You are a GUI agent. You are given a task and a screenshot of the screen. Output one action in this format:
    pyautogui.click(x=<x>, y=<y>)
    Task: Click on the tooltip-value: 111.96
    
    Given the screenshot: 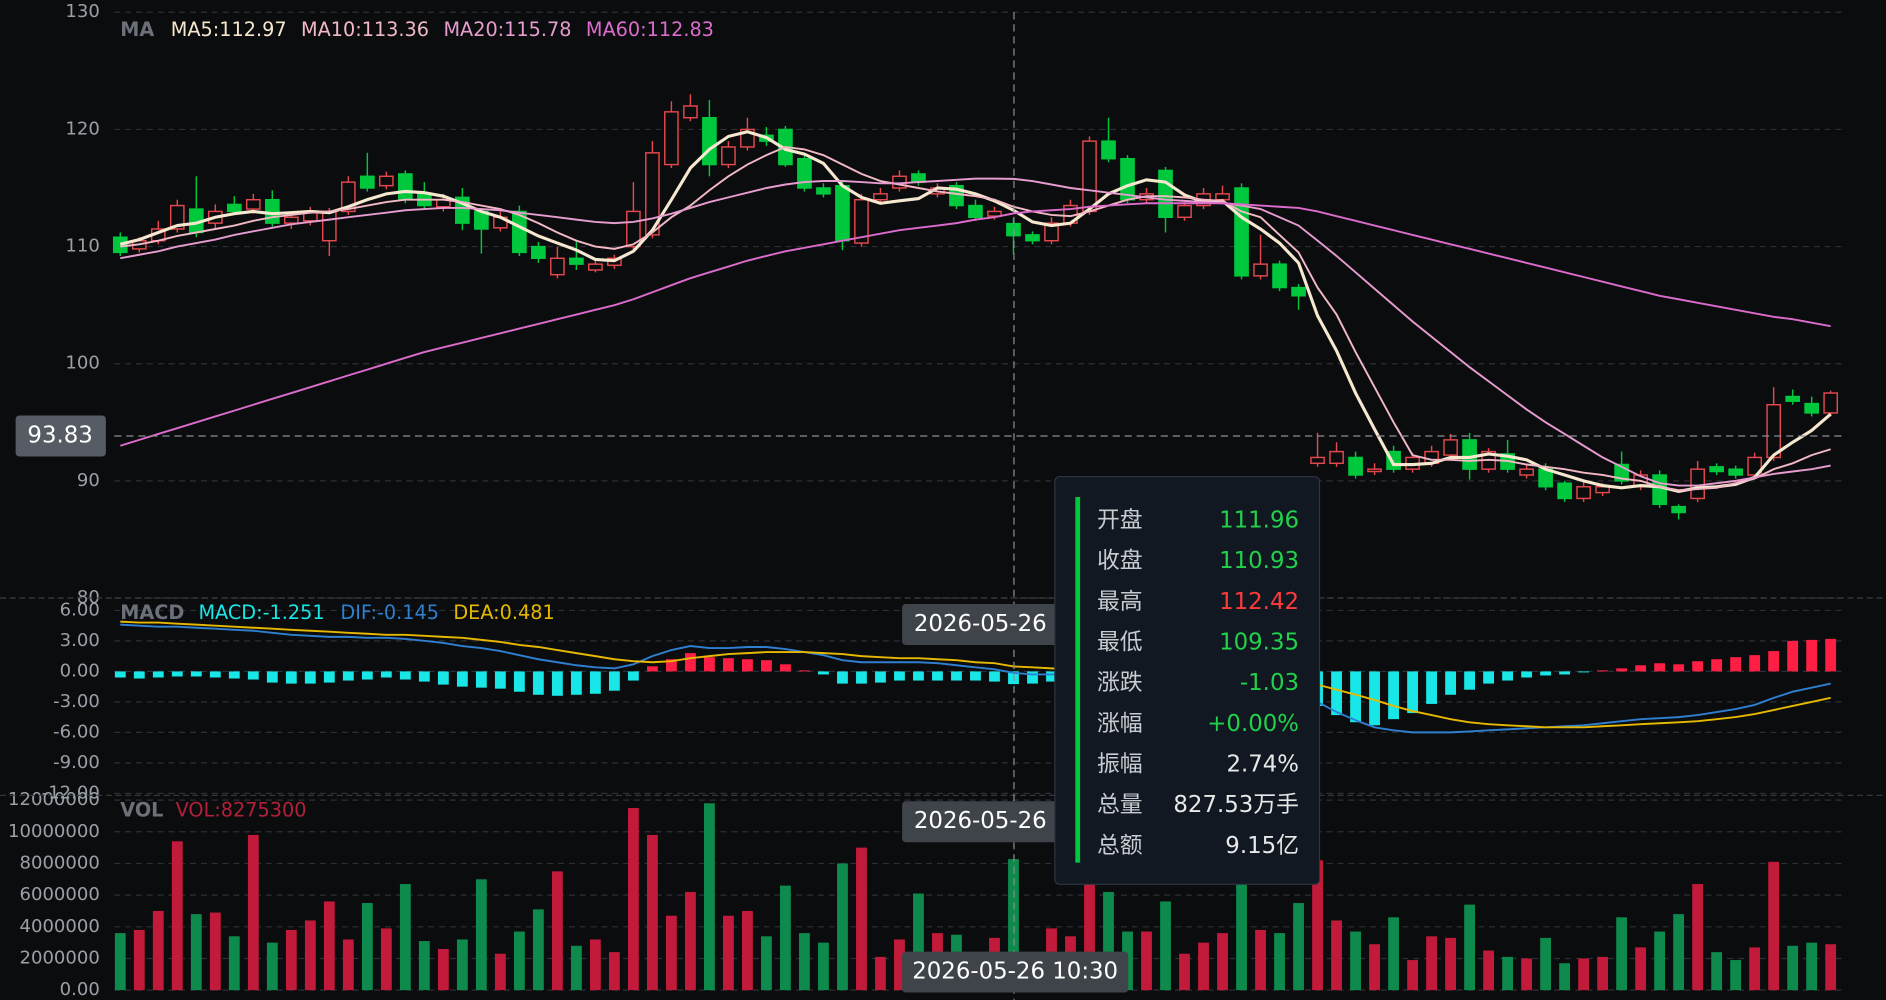 What is the action you would take?
    pyautogui.click(x=1259, y=521)
    